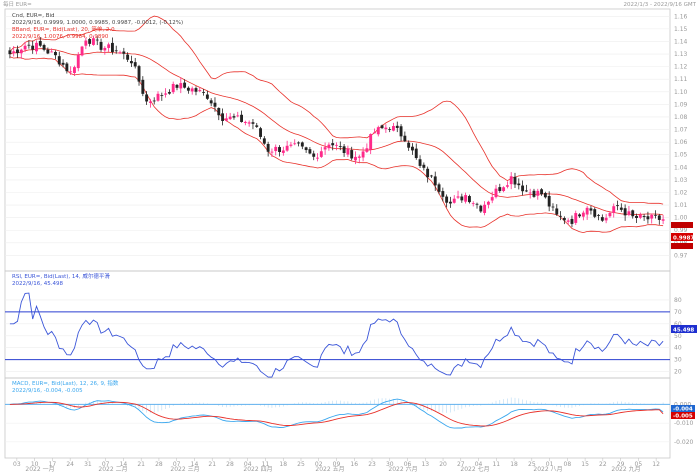 Image resolution: width=699 pixels, height=472 pixels. Describe the element at coordinates (684, 329) in the screenshot. I see `rsi-last-tag: 45.498` at that location.